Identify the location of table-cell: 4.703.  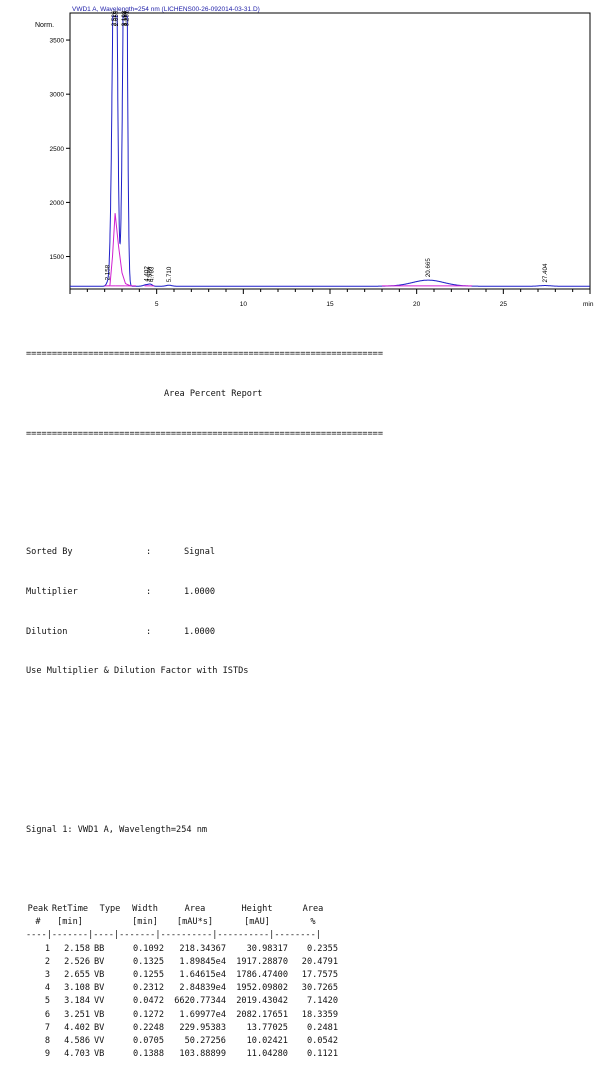
(77, 1054).